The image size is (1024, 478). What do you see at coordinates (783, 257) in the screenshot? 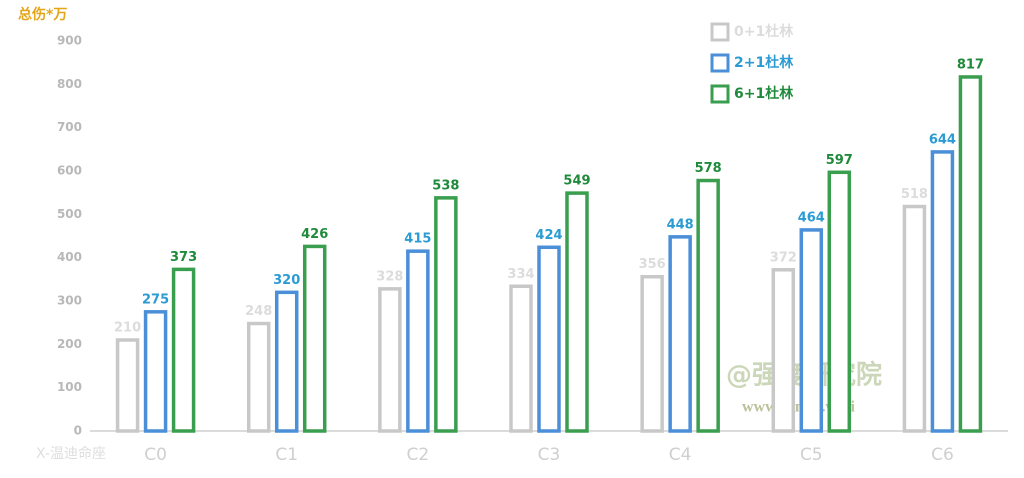
I see `value-label: 372` at bounding box center [783, 257].